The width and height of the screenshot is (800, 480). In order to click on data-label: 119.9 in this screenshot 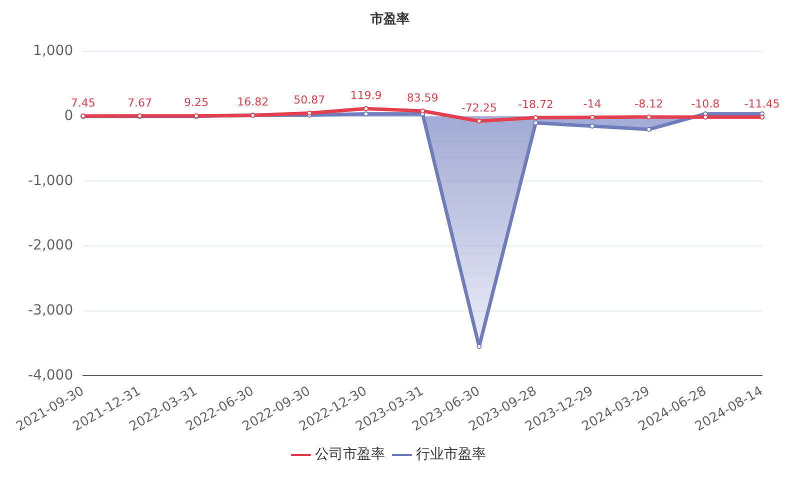, I will do `click(366, 95)`.